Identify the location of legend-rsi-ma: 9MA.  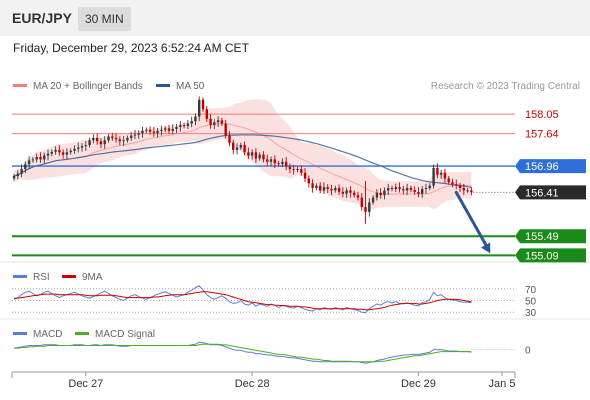
(82, 277).